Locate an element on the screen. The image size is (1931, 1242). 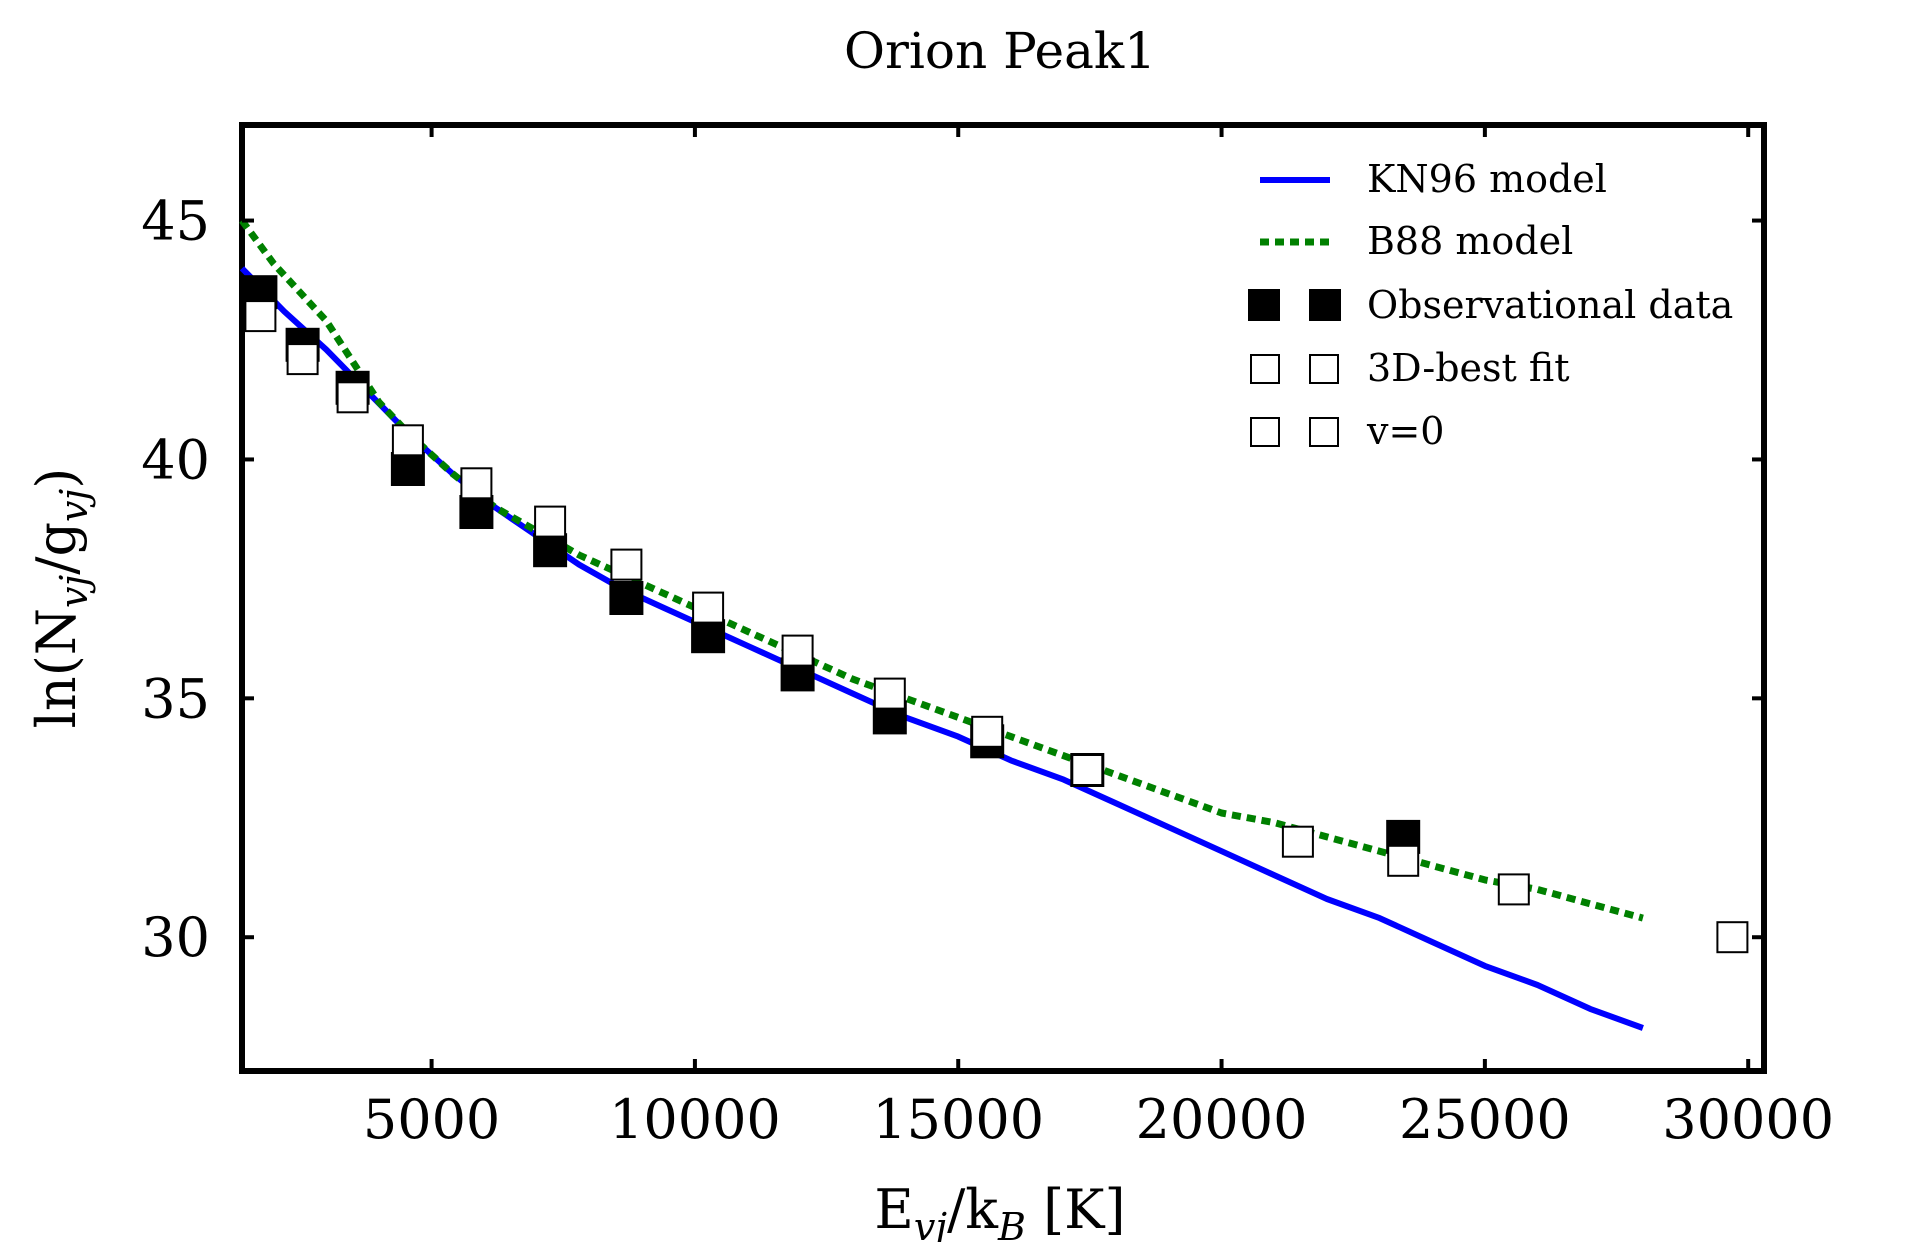
legend-label-v0: v=0 is located at coordinates (1405, 431).